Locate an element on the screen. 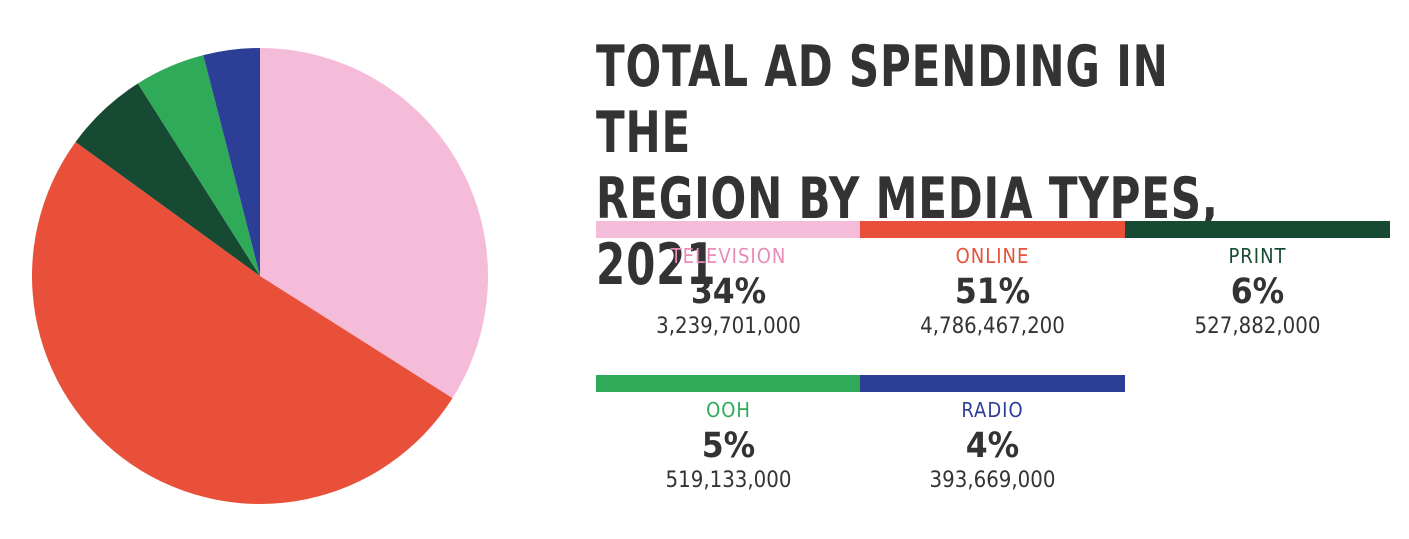 Image resolution: width=1409 pixels, height=539 pixels. pie-slice-radio is located at coordinates (231, 162).